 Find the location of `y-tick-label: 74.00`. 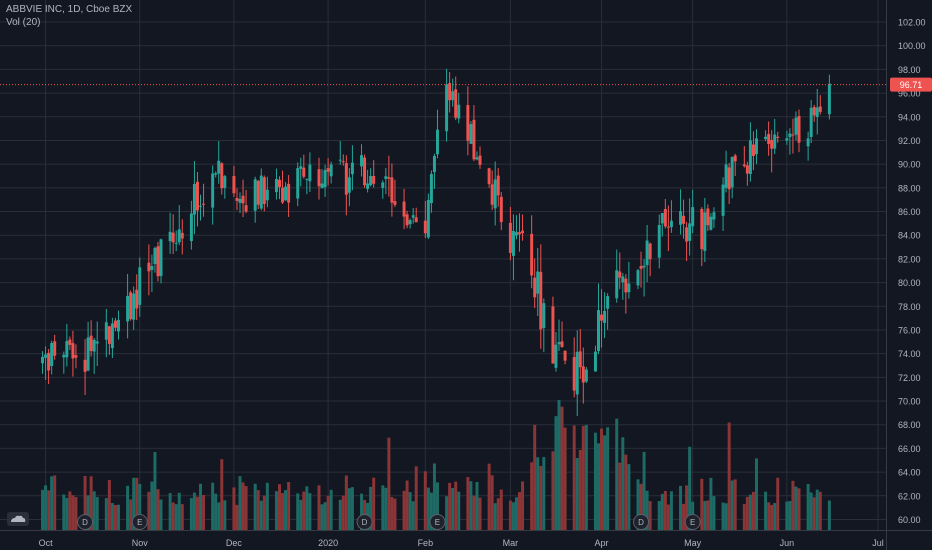

y-tick-label: 74.00 is located at coordinates (909, 354).